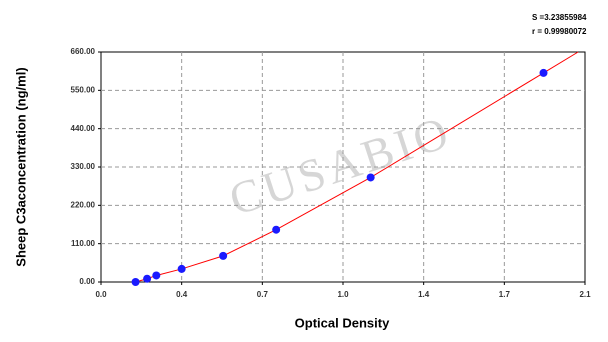 This screenshot has height=342, width=608. Describe the element at coordinates (424, 294) in the screenshot. I see `x-tick-label: 1.4` at that location.